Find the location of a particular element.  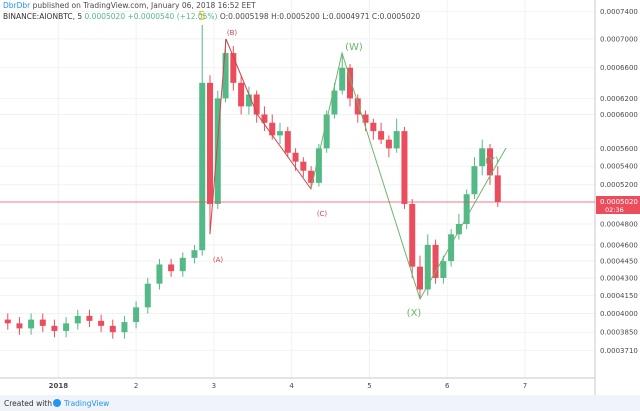

y-tick-label: 0.0004600 is located at coordinates (619, 245).